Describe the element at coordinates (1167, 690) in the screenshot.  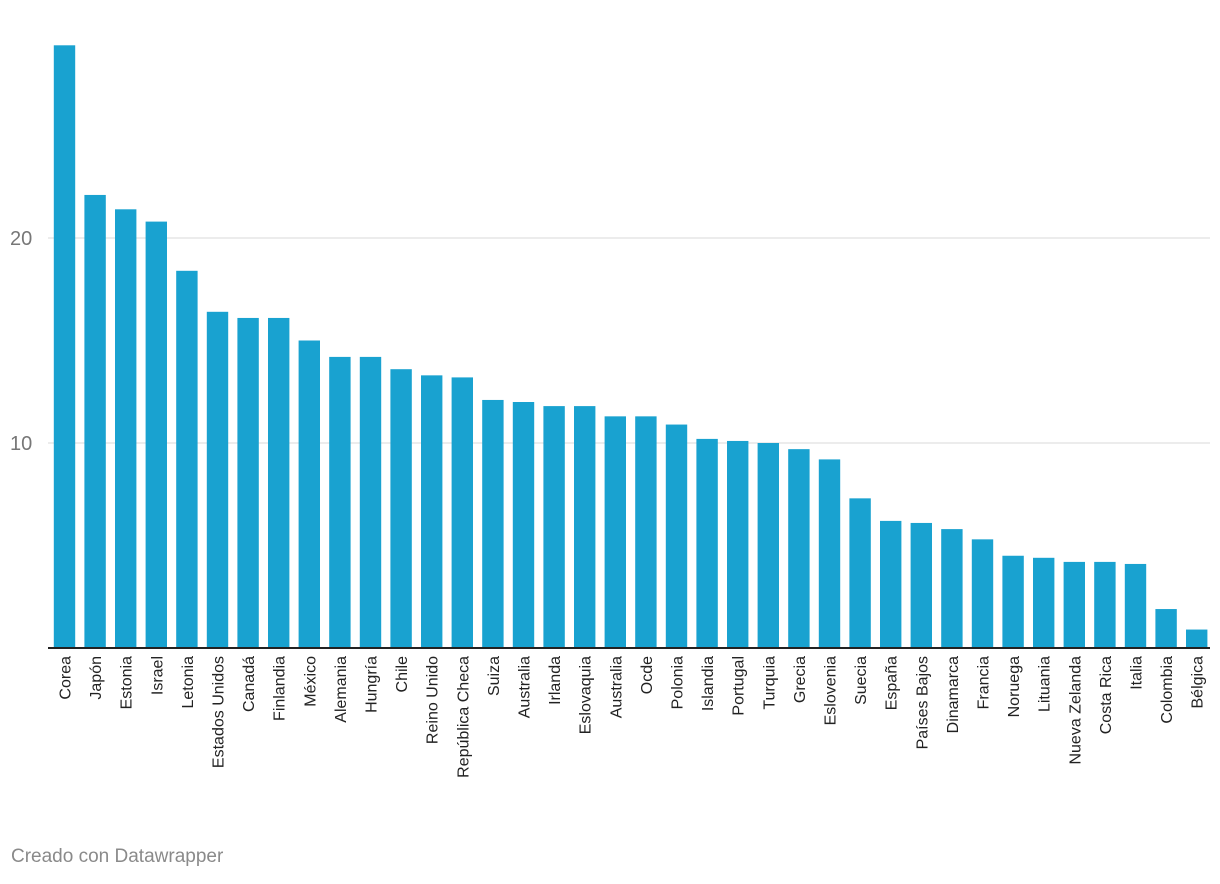
I see `x-category-label-36: Colombia` at that location.